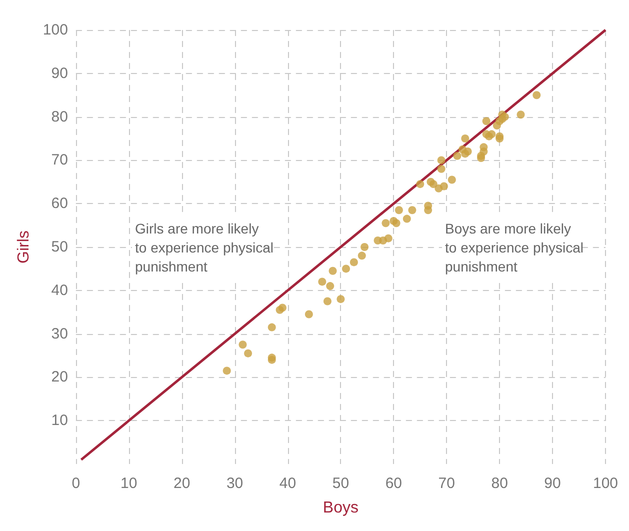  Describe the element at coordinates (287, 483) in the screenshot. I see `x-tick-label: 40` at that location.